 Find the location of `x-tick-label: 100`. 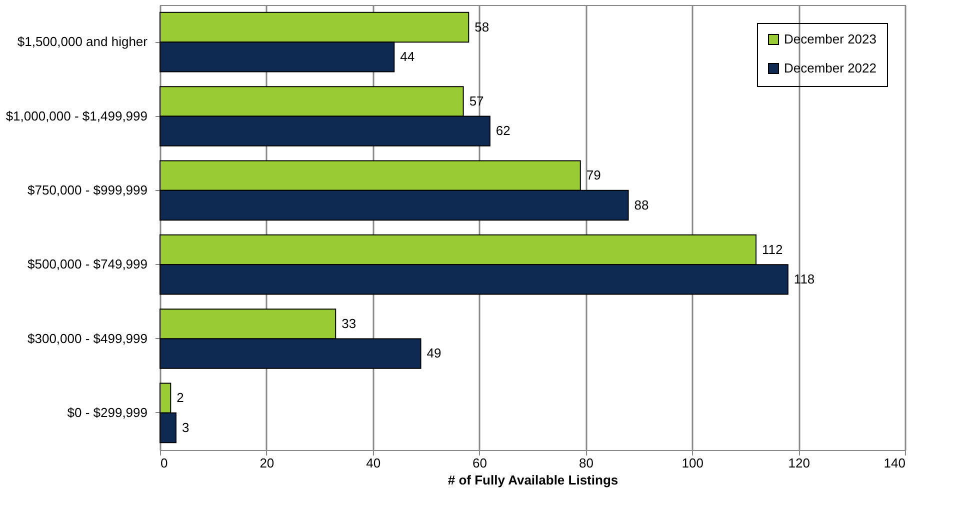

x-tick-label: 100 is located at coordinates (693, 463).